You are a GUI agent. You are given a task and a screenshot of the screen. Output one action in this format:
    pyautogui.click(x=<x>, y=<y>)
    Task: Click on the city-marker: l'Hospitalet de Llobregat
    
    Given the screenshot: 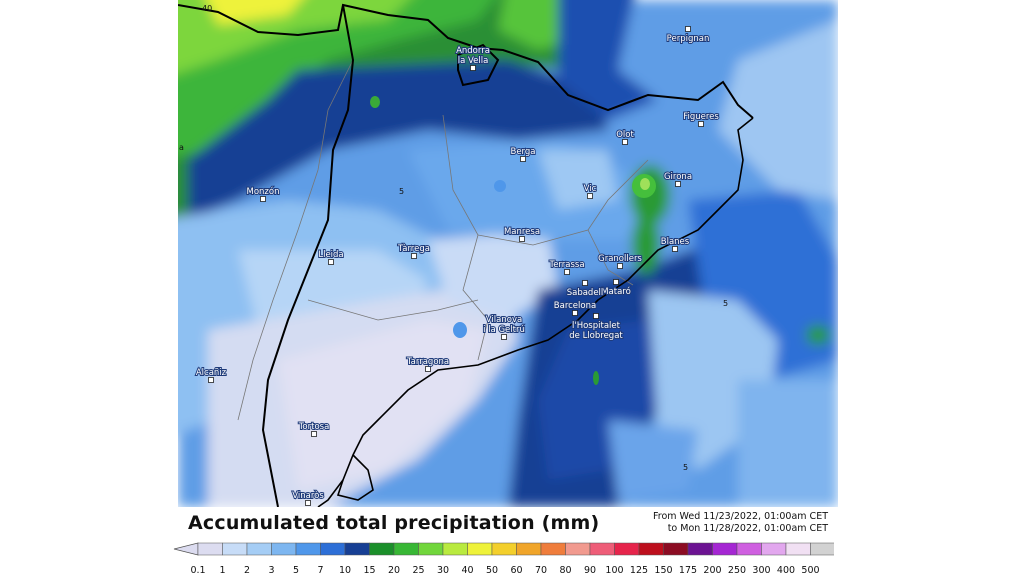 What is the action you would take?
    pyautogui.click(x=596, y=327)
    